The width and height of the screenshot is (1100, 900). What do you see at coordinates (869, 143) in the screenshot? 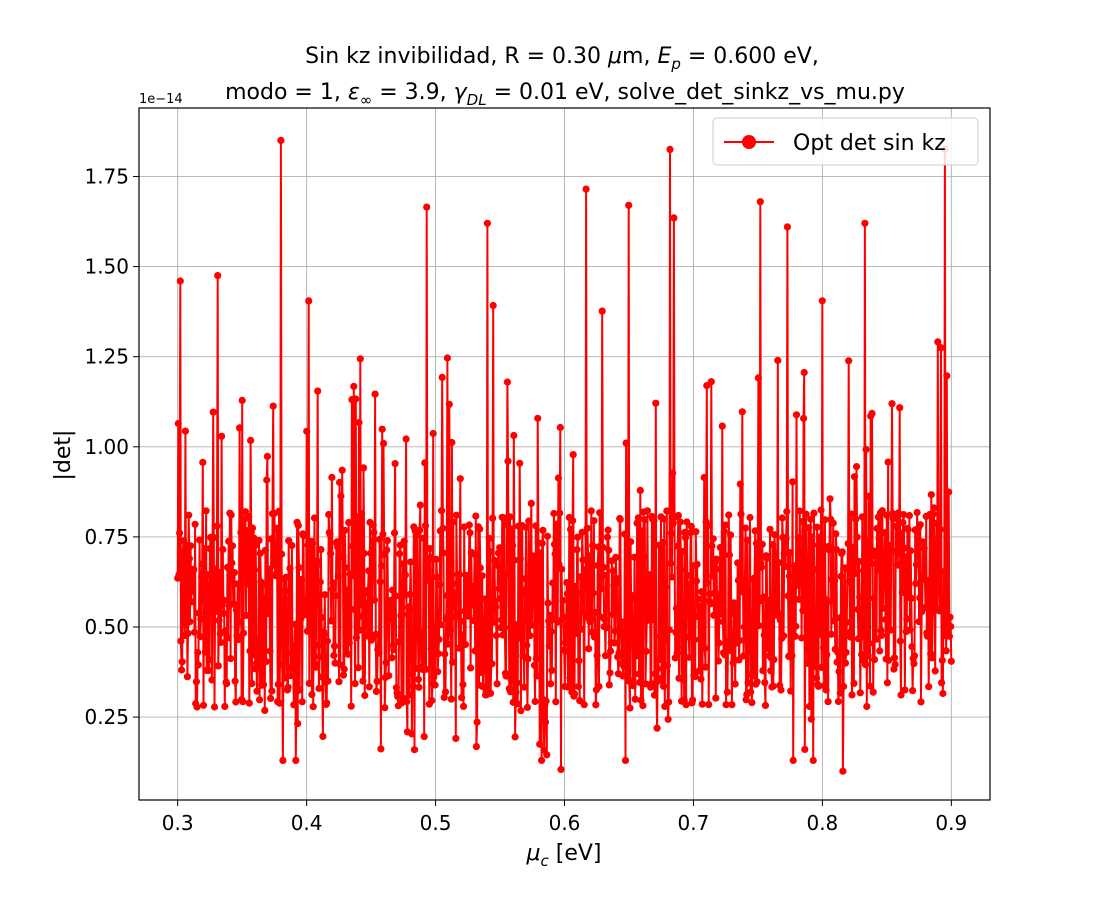
I see `legend-label: Opt det sin kz` at bounding box center [869, 143].